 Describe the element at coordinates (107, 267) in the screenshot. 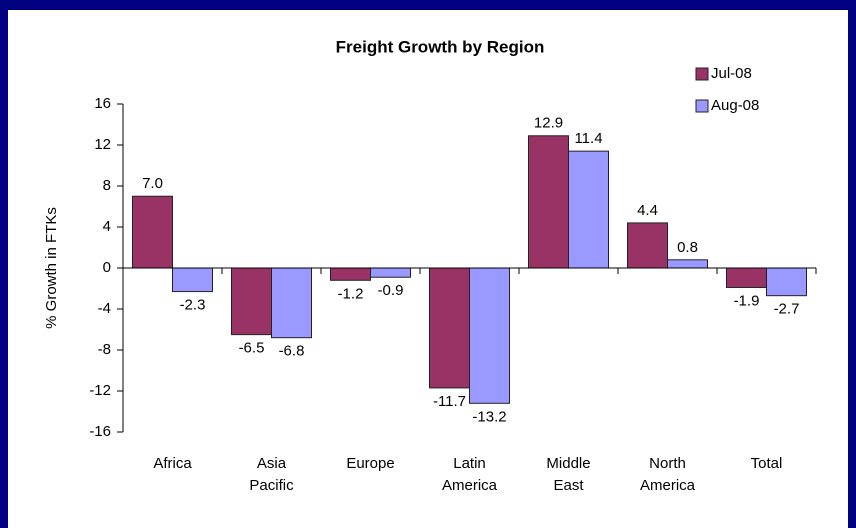

I see `y-tick-label: 0` at that location.